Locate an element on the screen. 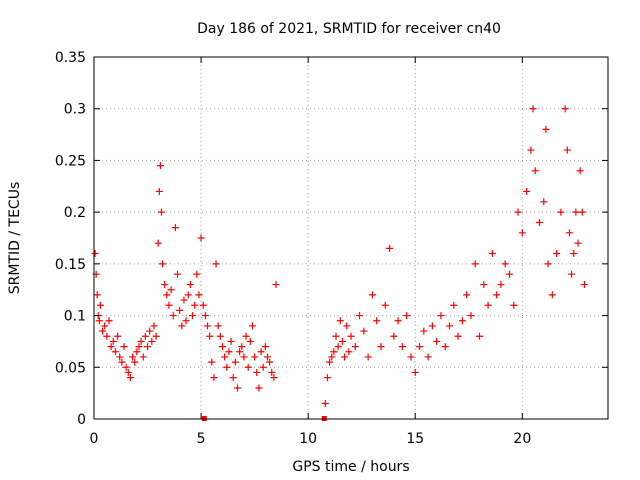  y-axis-label: SRMTID / TECUs is located at coordinates (15, 238).